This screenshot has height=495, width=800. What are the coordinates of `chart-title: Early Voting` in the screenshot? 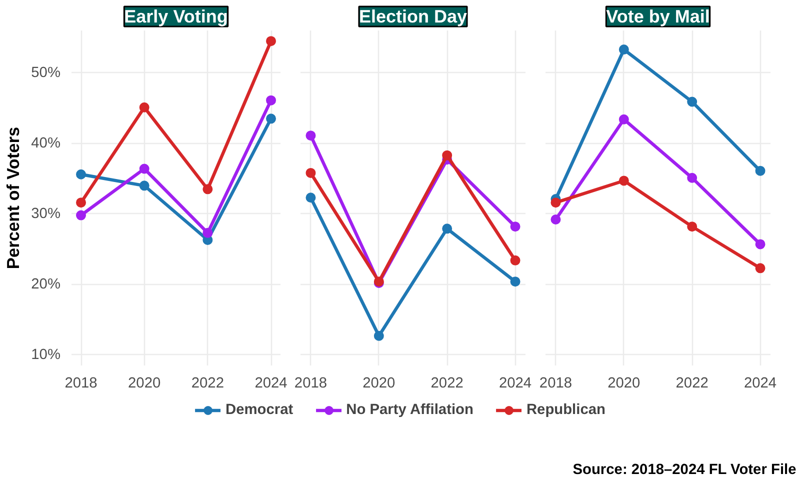 It's located at (176, 16).